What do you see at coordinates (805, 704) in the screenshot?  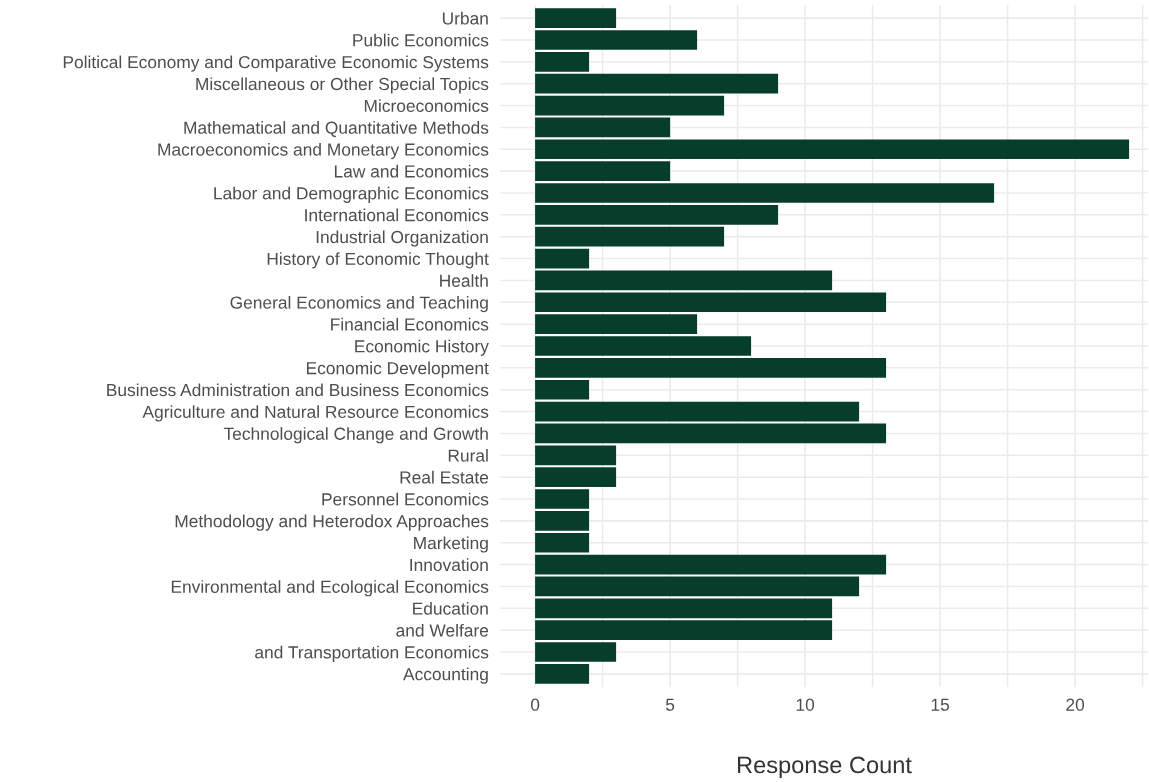 I see `x-tick-label: 10` at bounding box center [805, 704].